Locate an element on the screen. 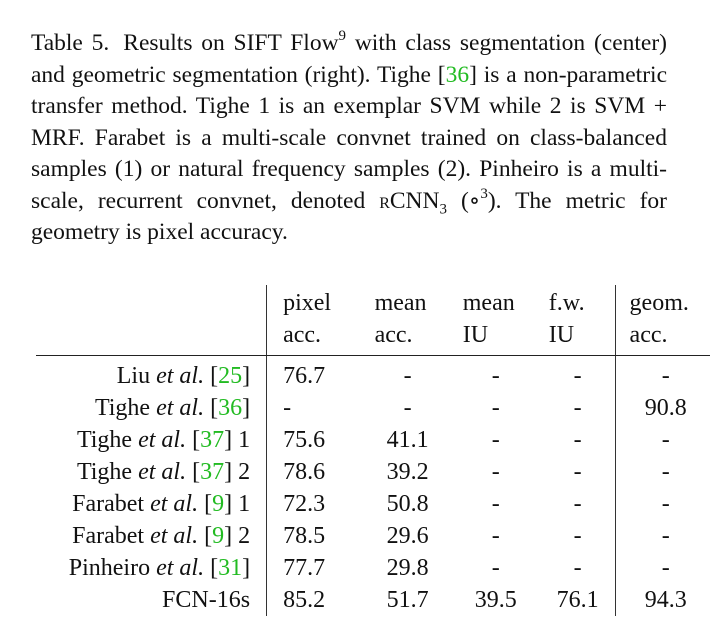 The width and height of the screenshot is (710, 636). value-cell: 90.8 is located at coordinates (665, 408).